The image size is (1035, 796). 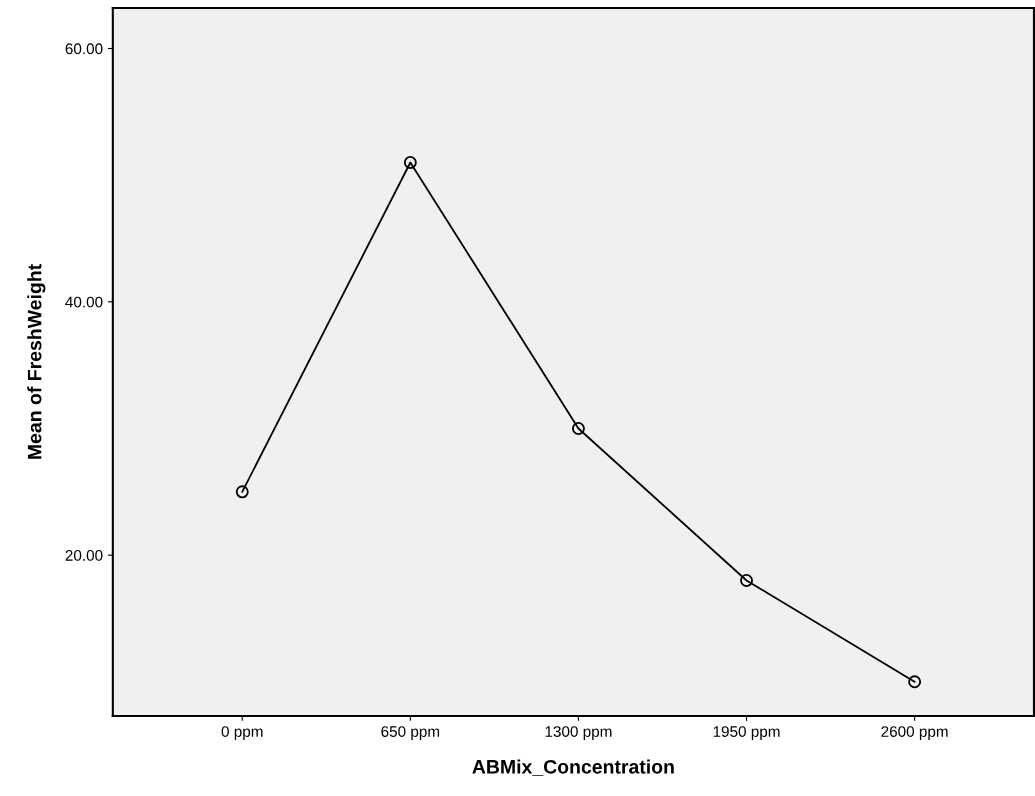 What do you see at coordinates (84, 302) in the screenshot?
I see `y-tick-label: 40.00` at bounding box center [84, 302].